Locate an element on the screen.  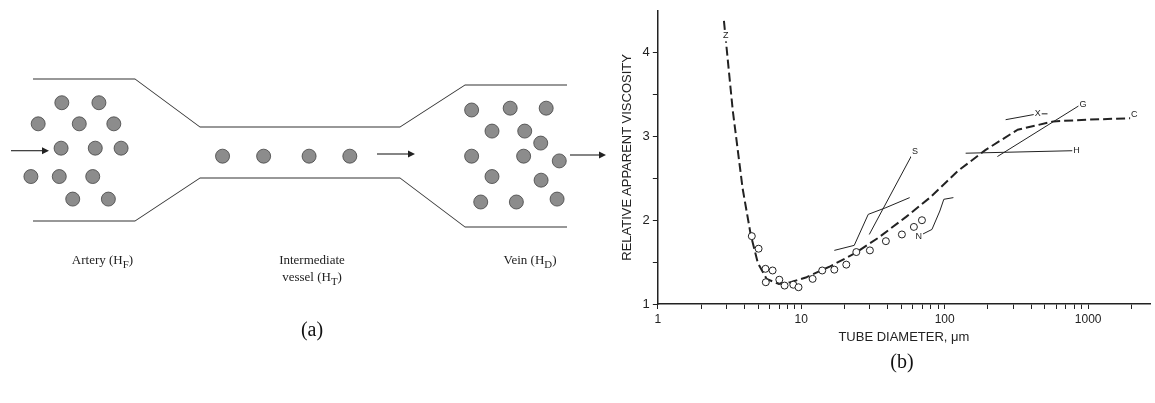
annotation: N is located at coordinates (919, 235).